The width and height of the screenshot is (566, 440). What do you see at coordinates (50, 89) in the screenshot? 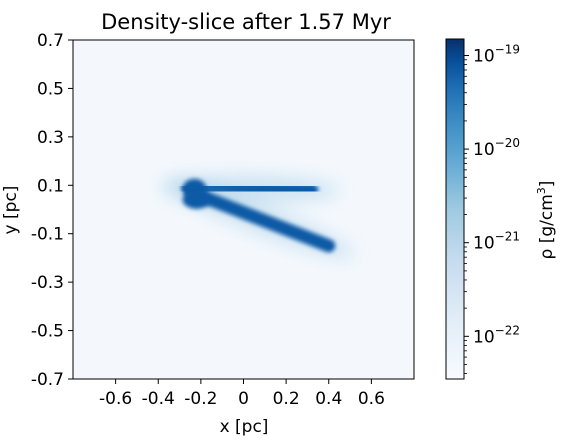
I see `y-tick-label: 0.5` at bounding box center [50, 89].